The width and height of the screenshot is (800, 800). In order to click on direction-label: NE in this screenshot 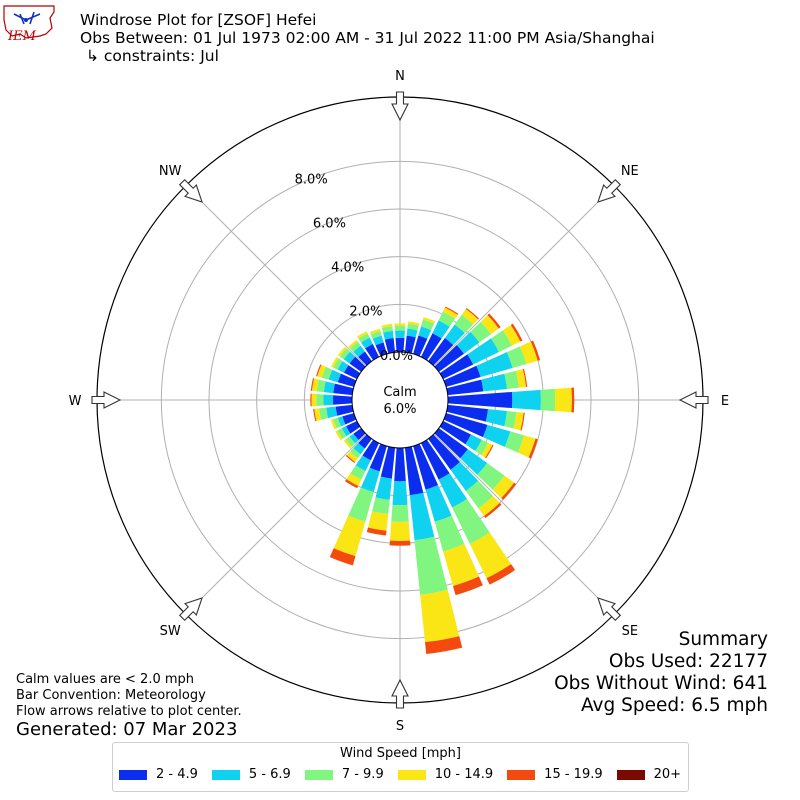, I will do `click(630, 171)`.